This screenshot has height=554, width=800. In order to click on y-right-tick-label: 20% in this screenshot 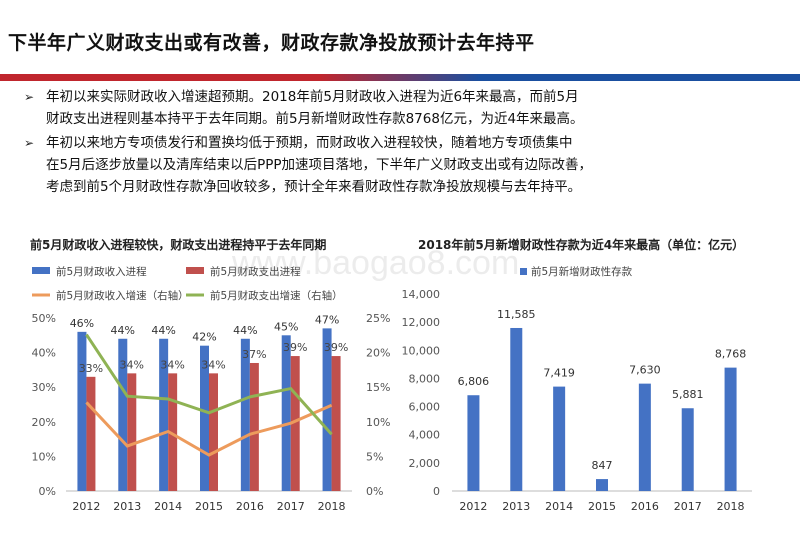, I will do `click(378, 353)`.